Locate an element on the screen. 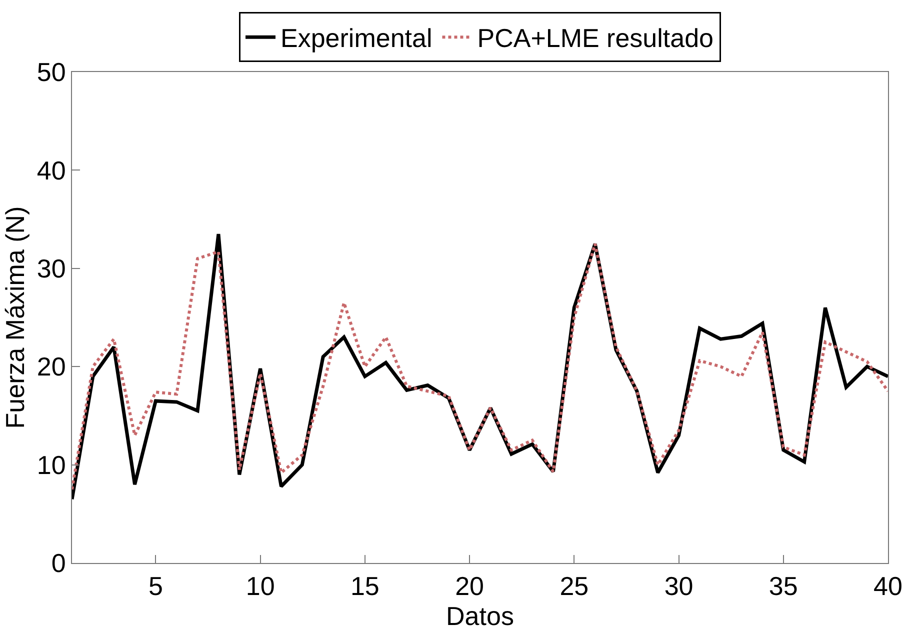 The image size is (914, 633). x-tick-label: 20 is located at coordinates (469, 586).